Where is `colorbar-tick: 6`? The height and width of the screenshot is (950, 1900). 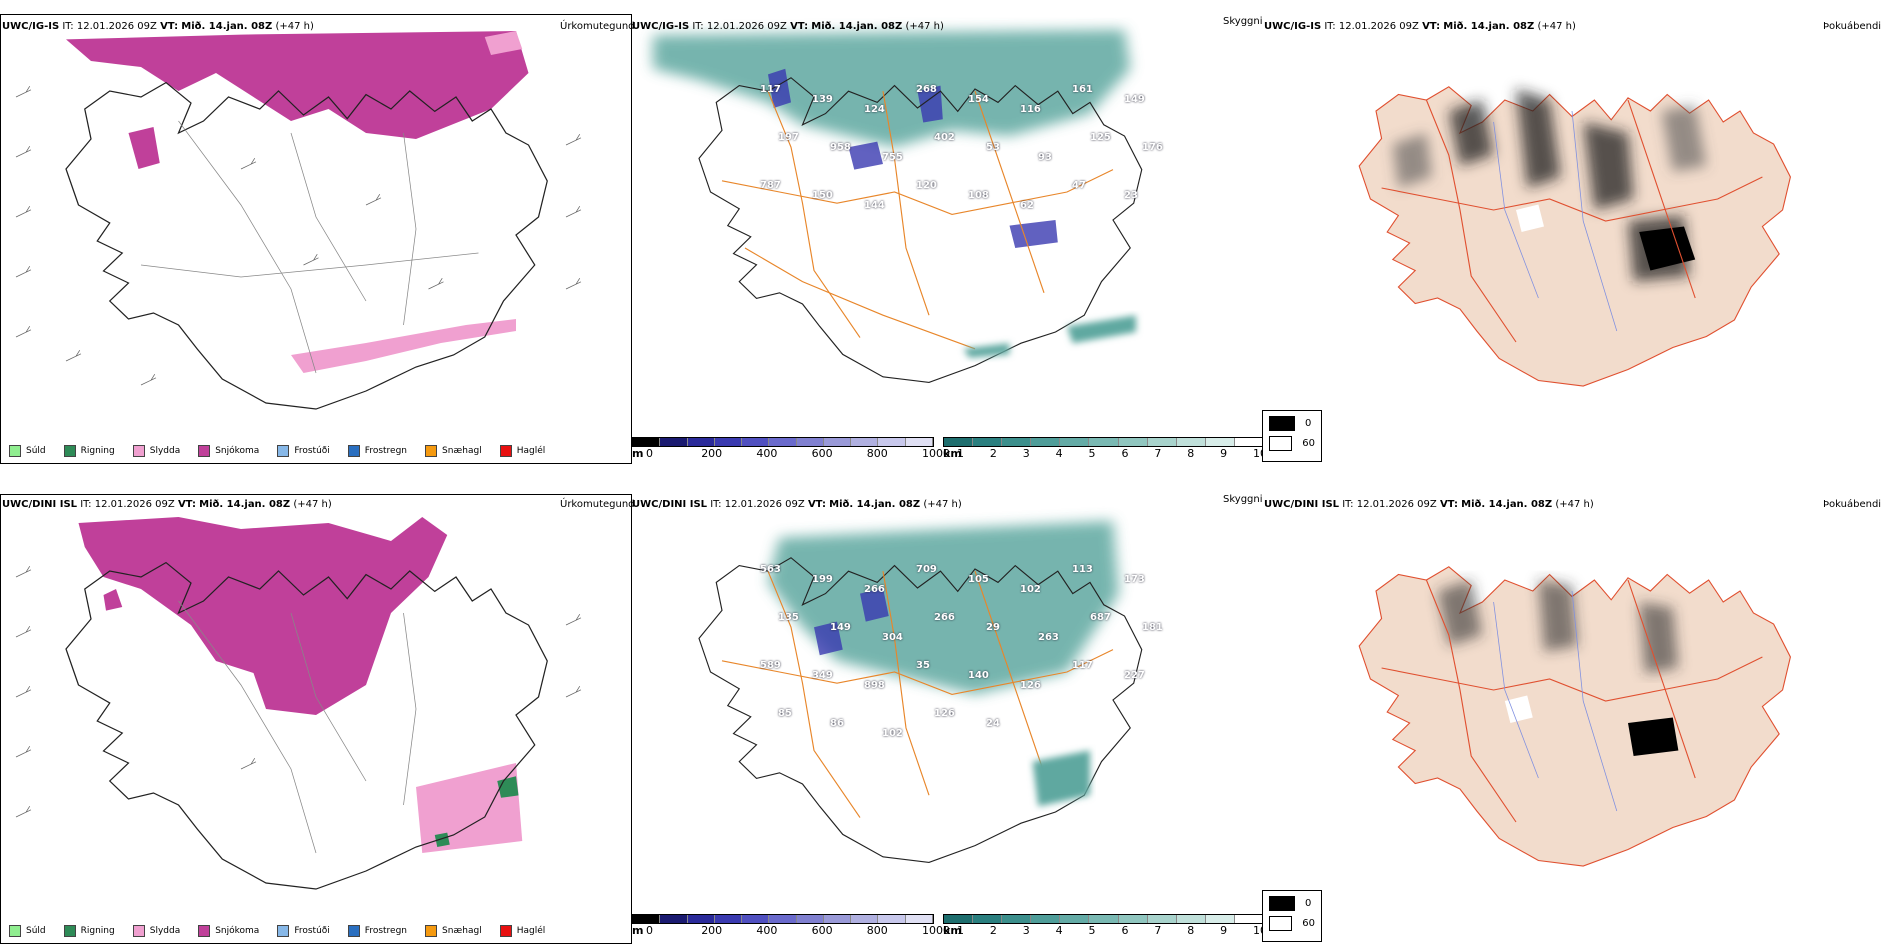 colorbar-tick: 6 is located at coordinates (1125, 930).